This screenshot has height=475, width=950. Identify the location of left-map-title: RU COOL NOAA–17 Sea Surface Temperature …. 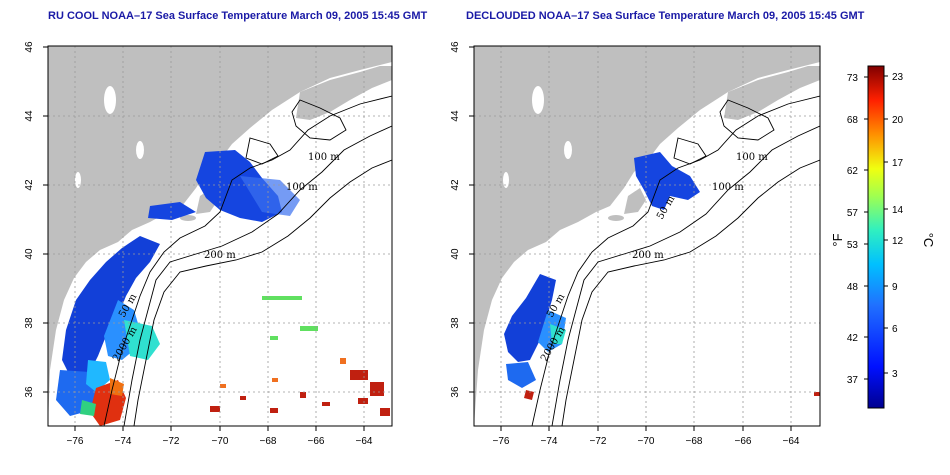
(238, 16).